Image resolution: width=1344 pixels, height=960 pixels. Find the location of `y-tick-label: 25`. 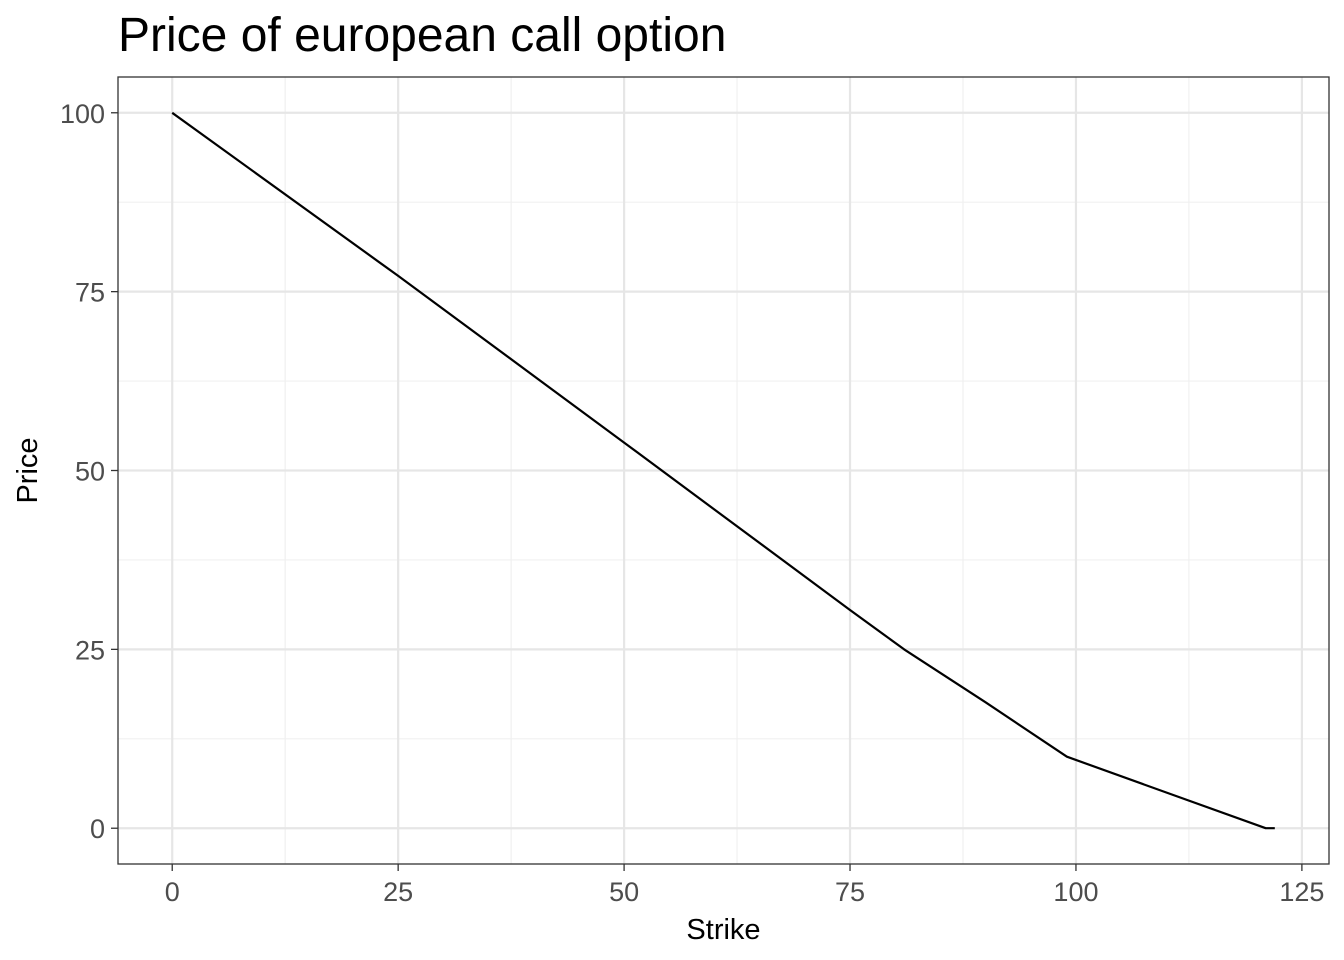

y-tick-label: 25 is located at coordinates (90, 650).